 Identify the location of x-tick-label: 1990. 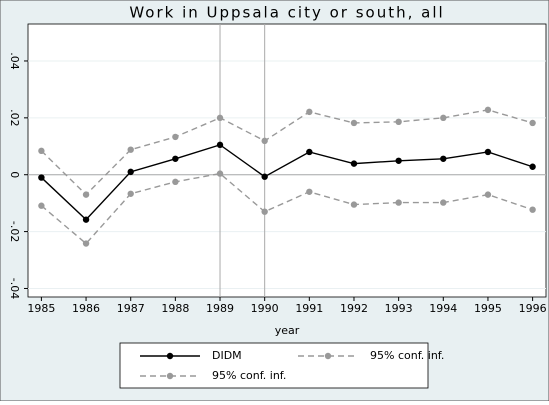
(265, 308).